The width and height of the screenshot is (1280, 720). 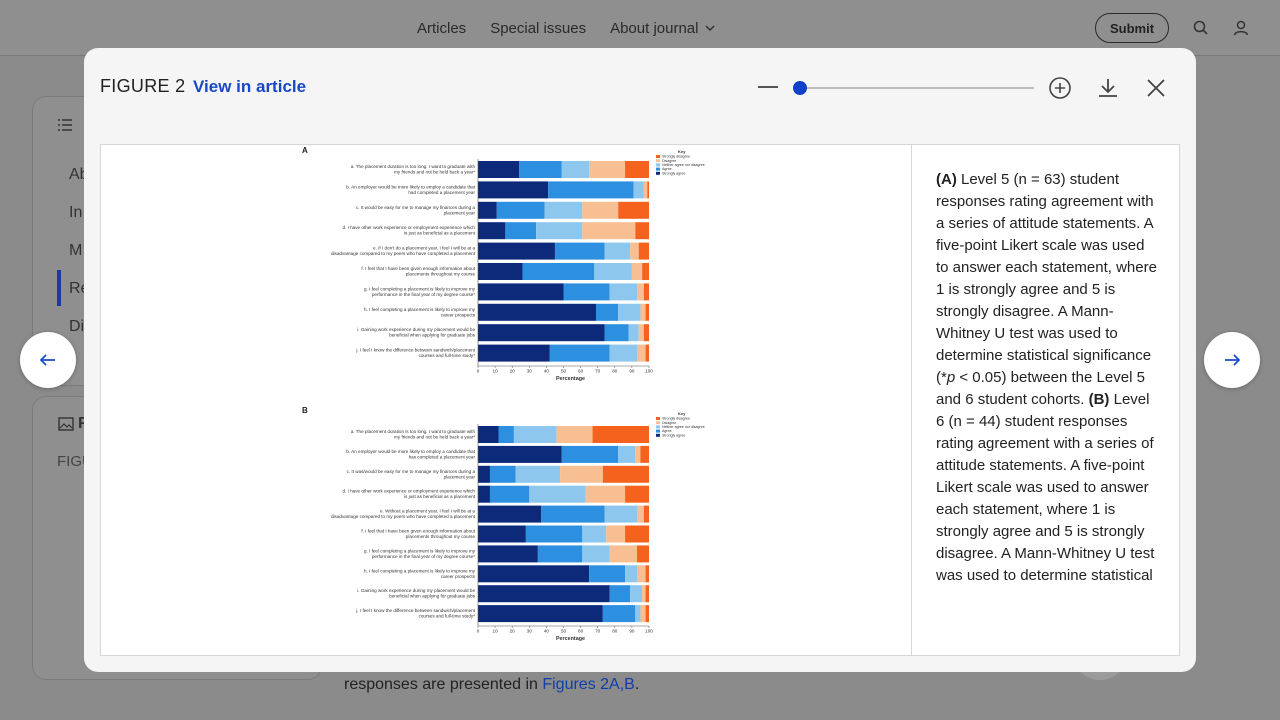 What do you see at coordinates (667, 169) in the screenshot?
I see `legend-entry: Agree` at bounding box center [667, 169].